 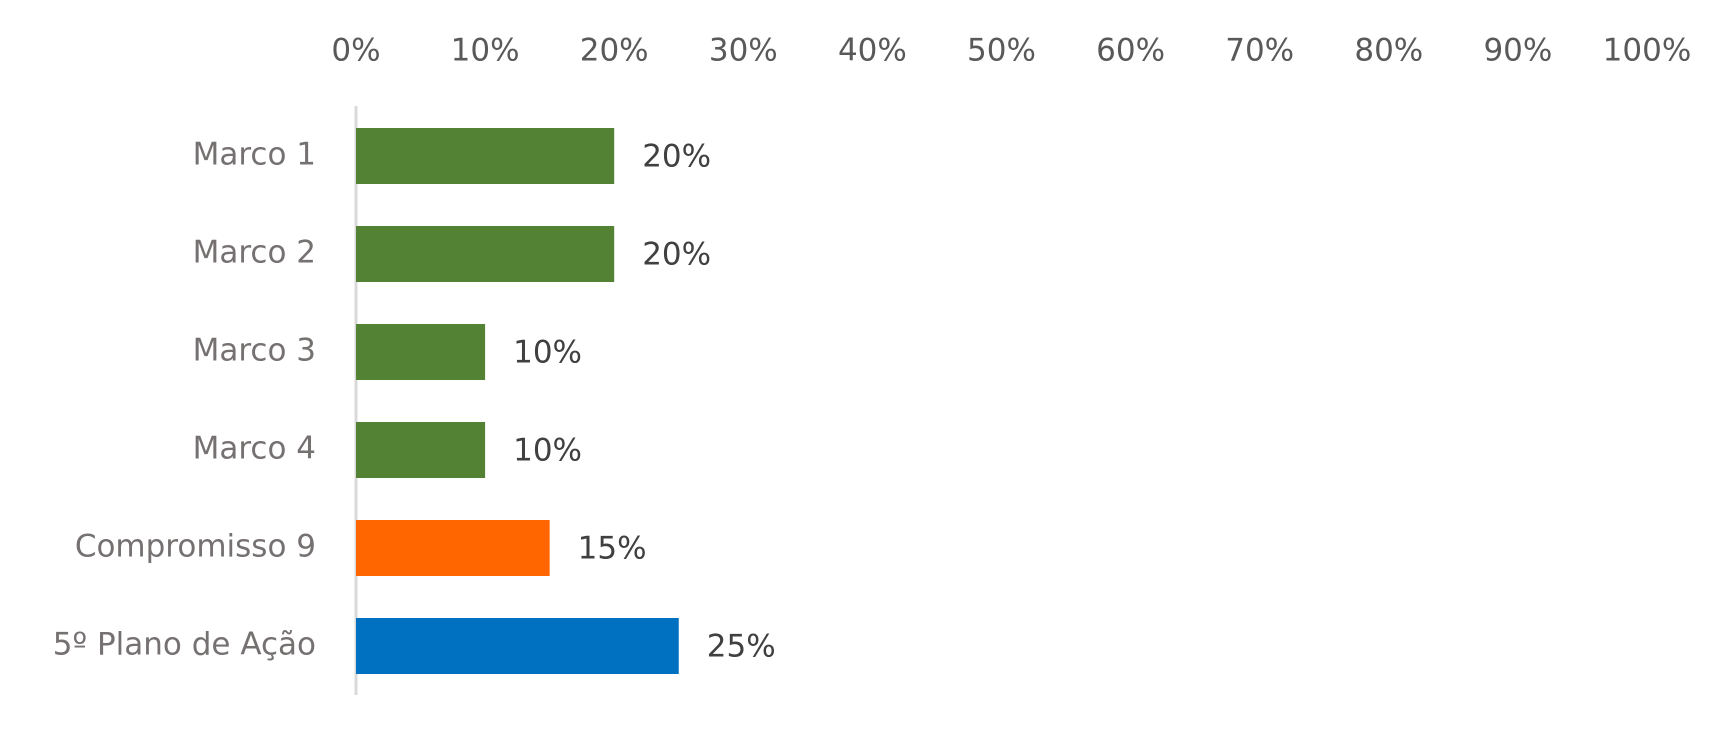 What do you see at coordinates (872, 51) in the screenshot?
I see `x-tick-label: 40%` at bounding box center [872, 51].